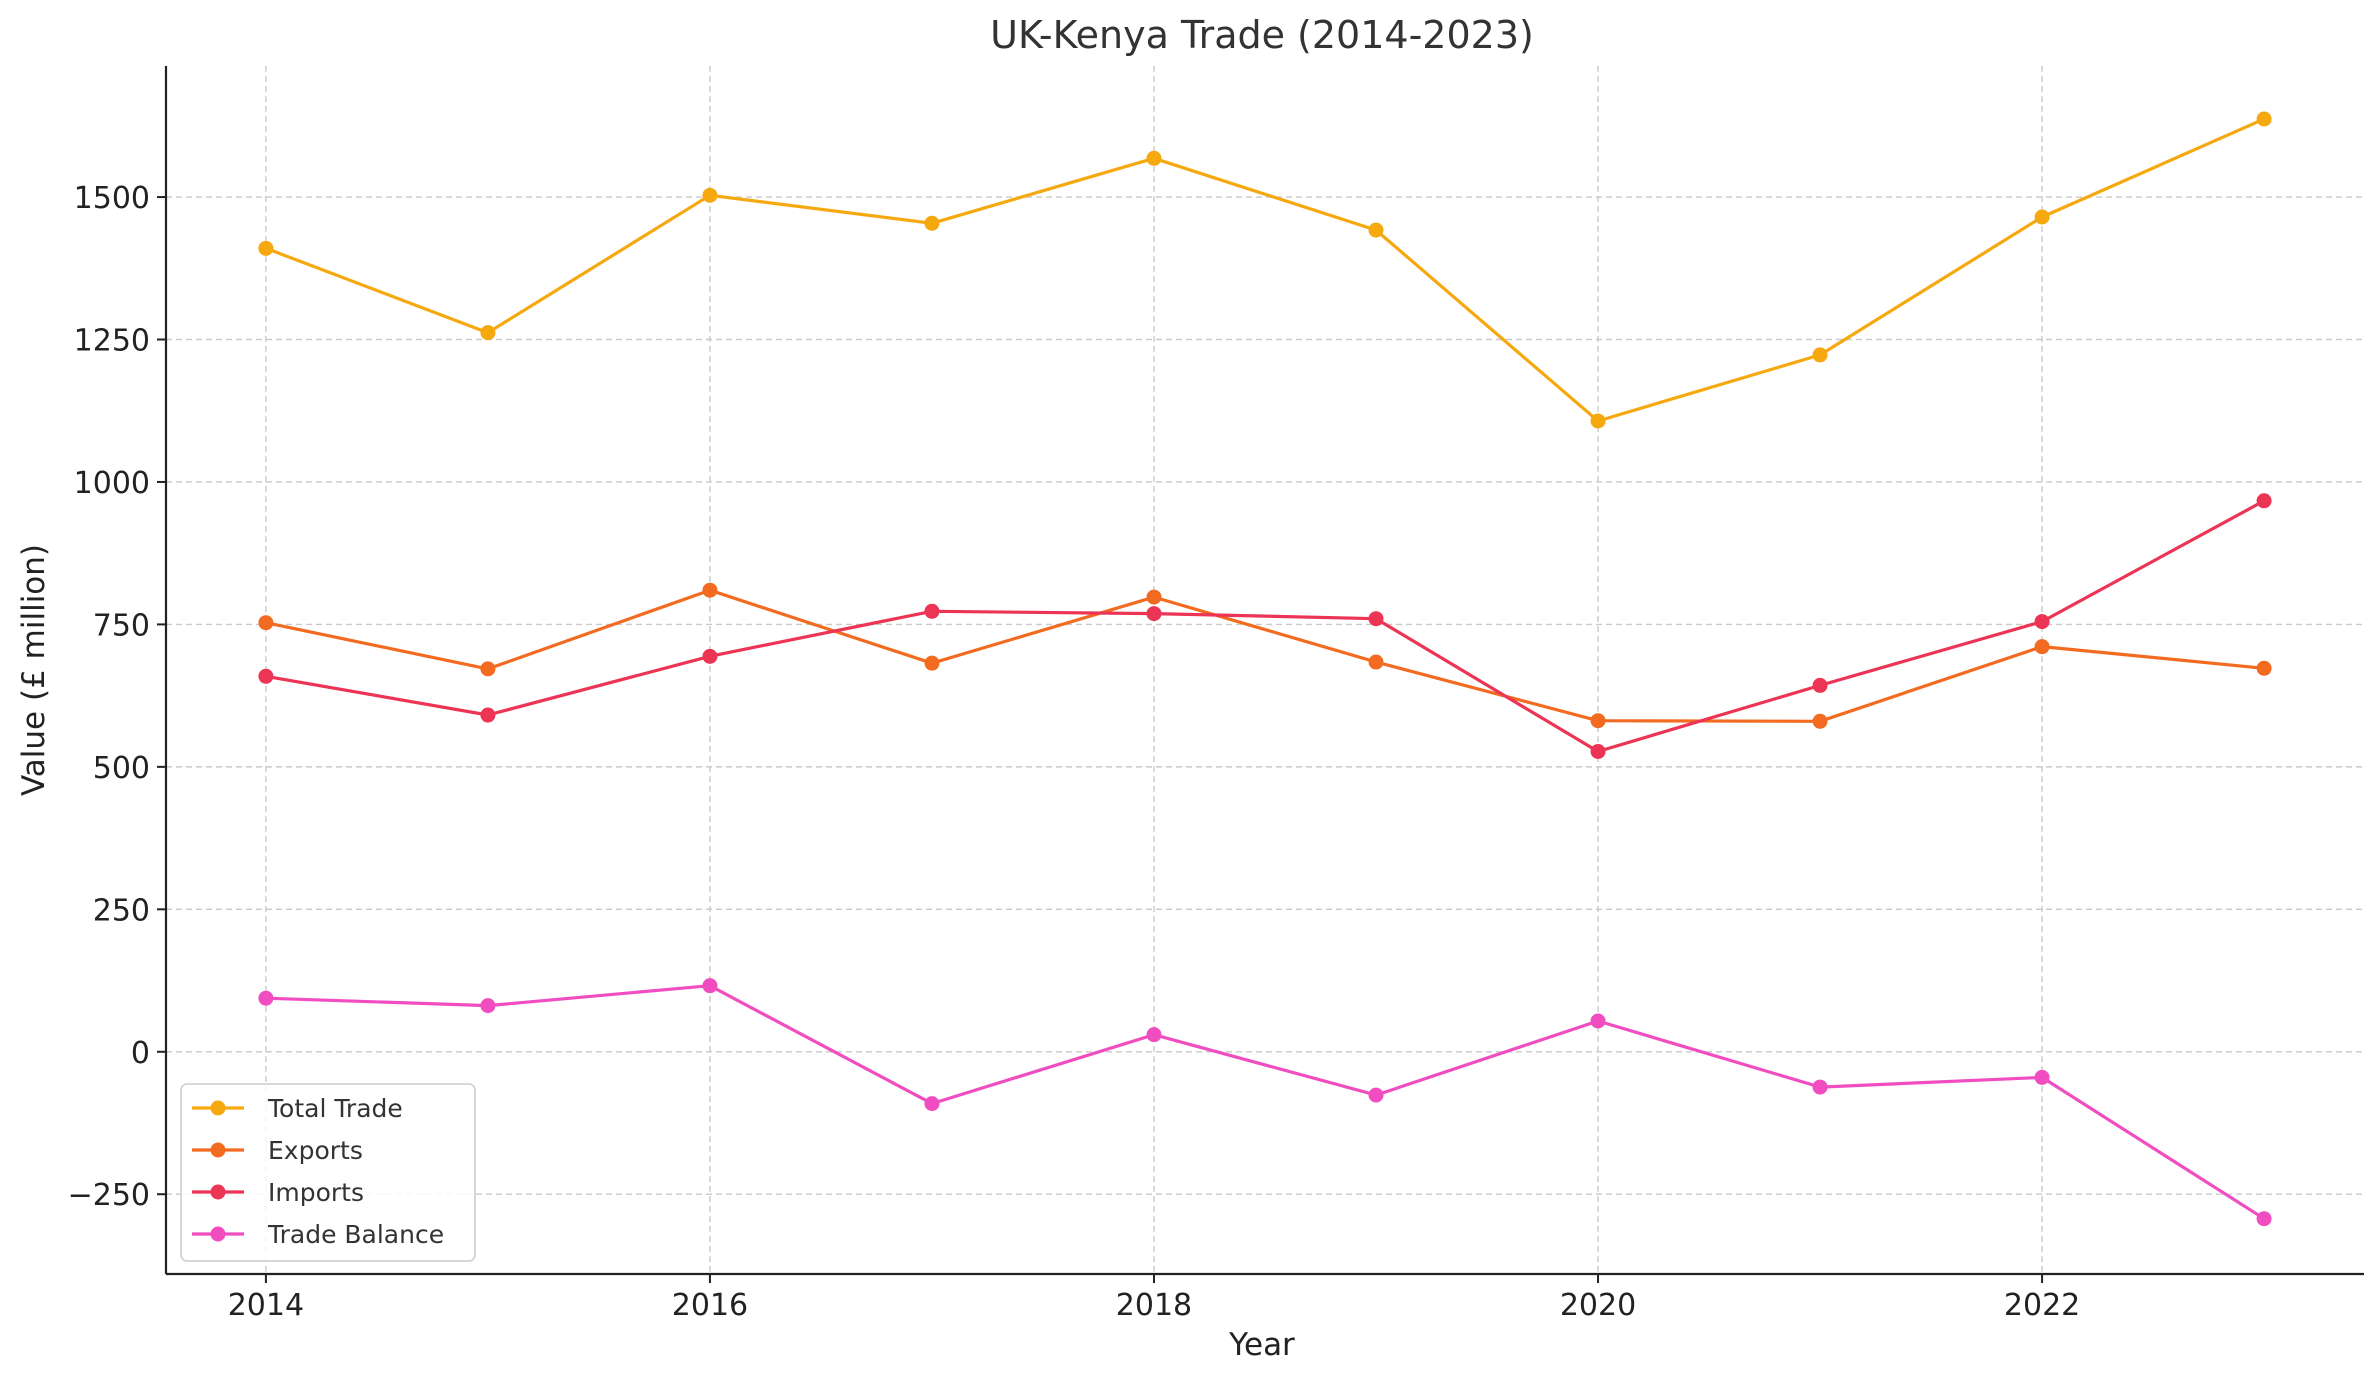 This screenshot has height=1380, width=2379. What do you see at coordinates (2042, 1305) in the screenshot?
I see `x-tick-label: 2022` at bounding box center [2042, 1305].